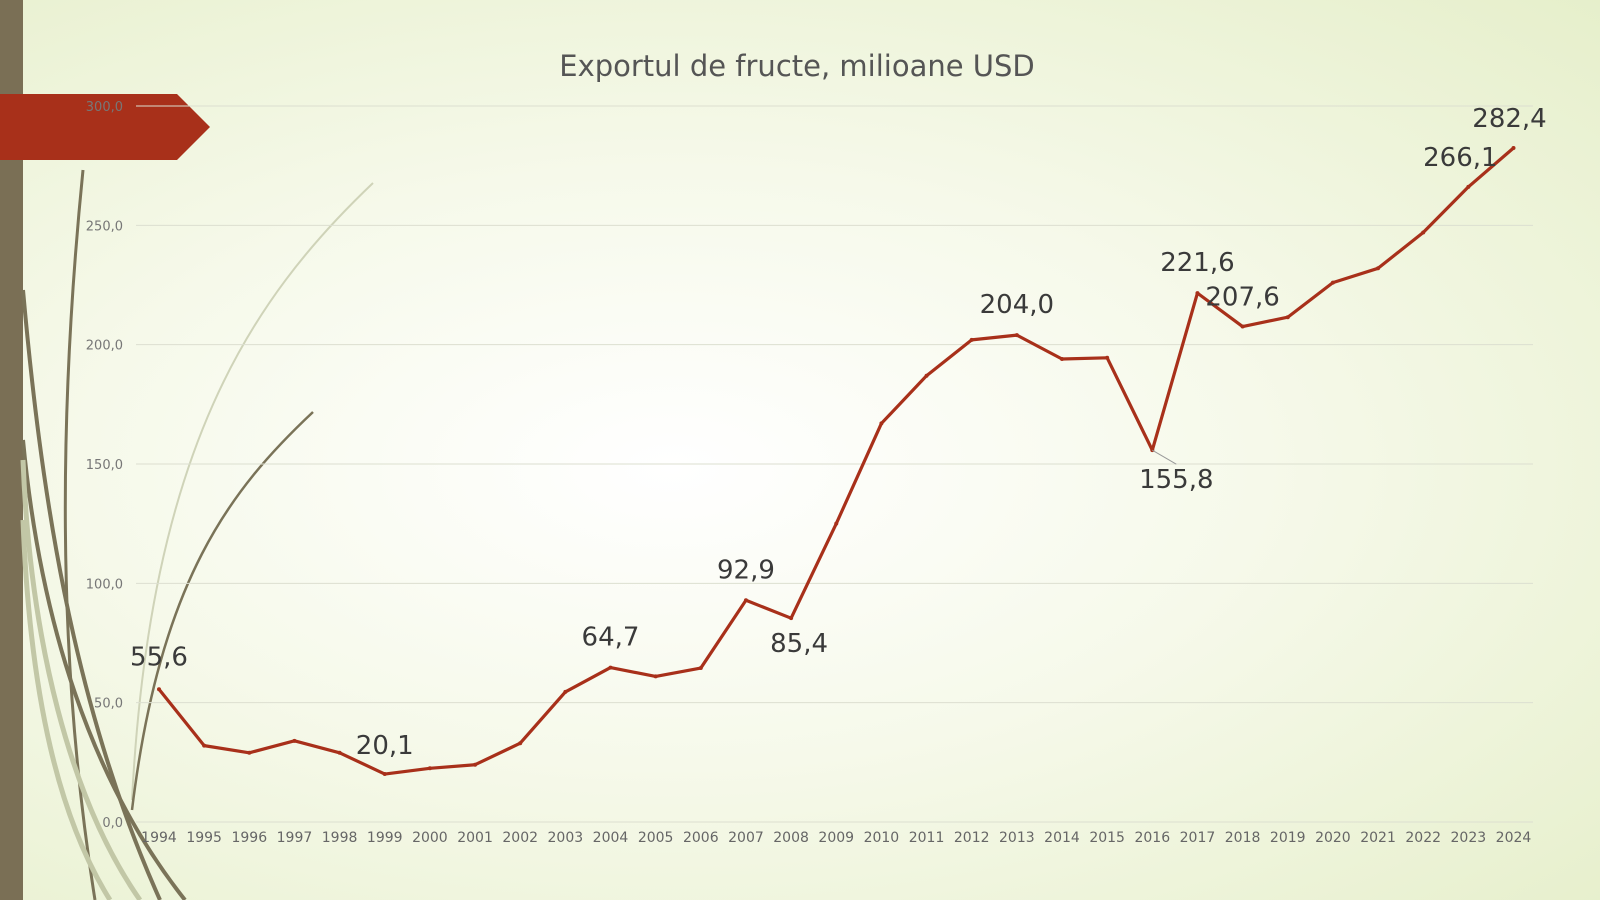 This screenshot has width=1600, height=900. Describe the element at coordinates (475, 838) in the screenshot. I see `x-tick-label: 2001` at that location.